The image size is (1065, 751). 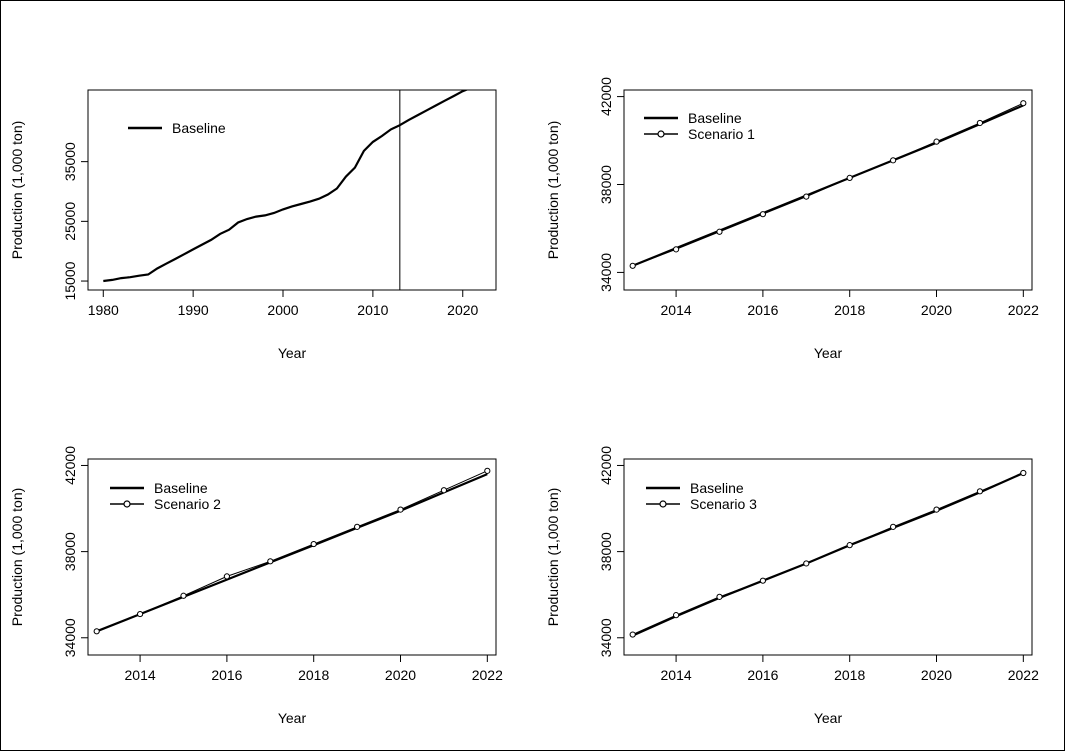 What do you see at coordinates (70, 221) in the screenshot?
I see `y-tick-label: 25000` at bounding box center [70, 221].